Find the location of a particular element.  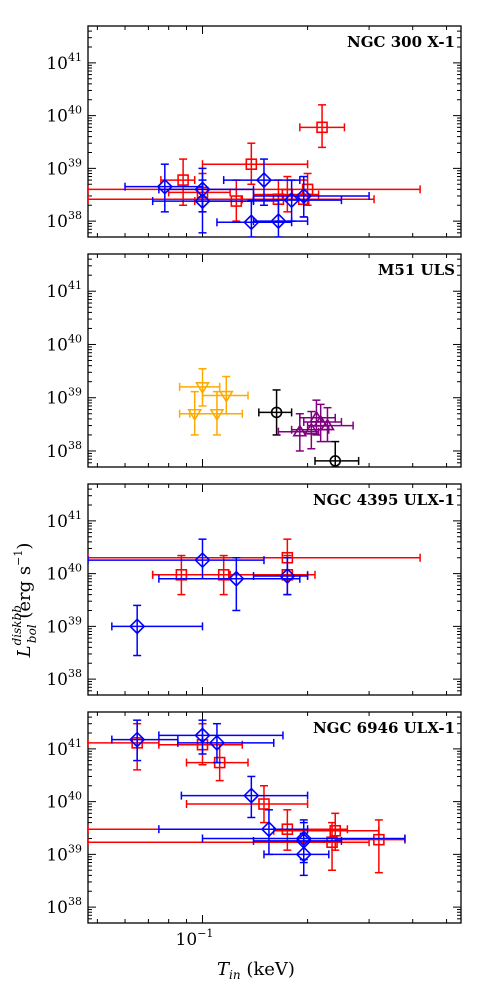

panel-title: NGC 4395 ULX-1 is located at coordinates (384, 500).